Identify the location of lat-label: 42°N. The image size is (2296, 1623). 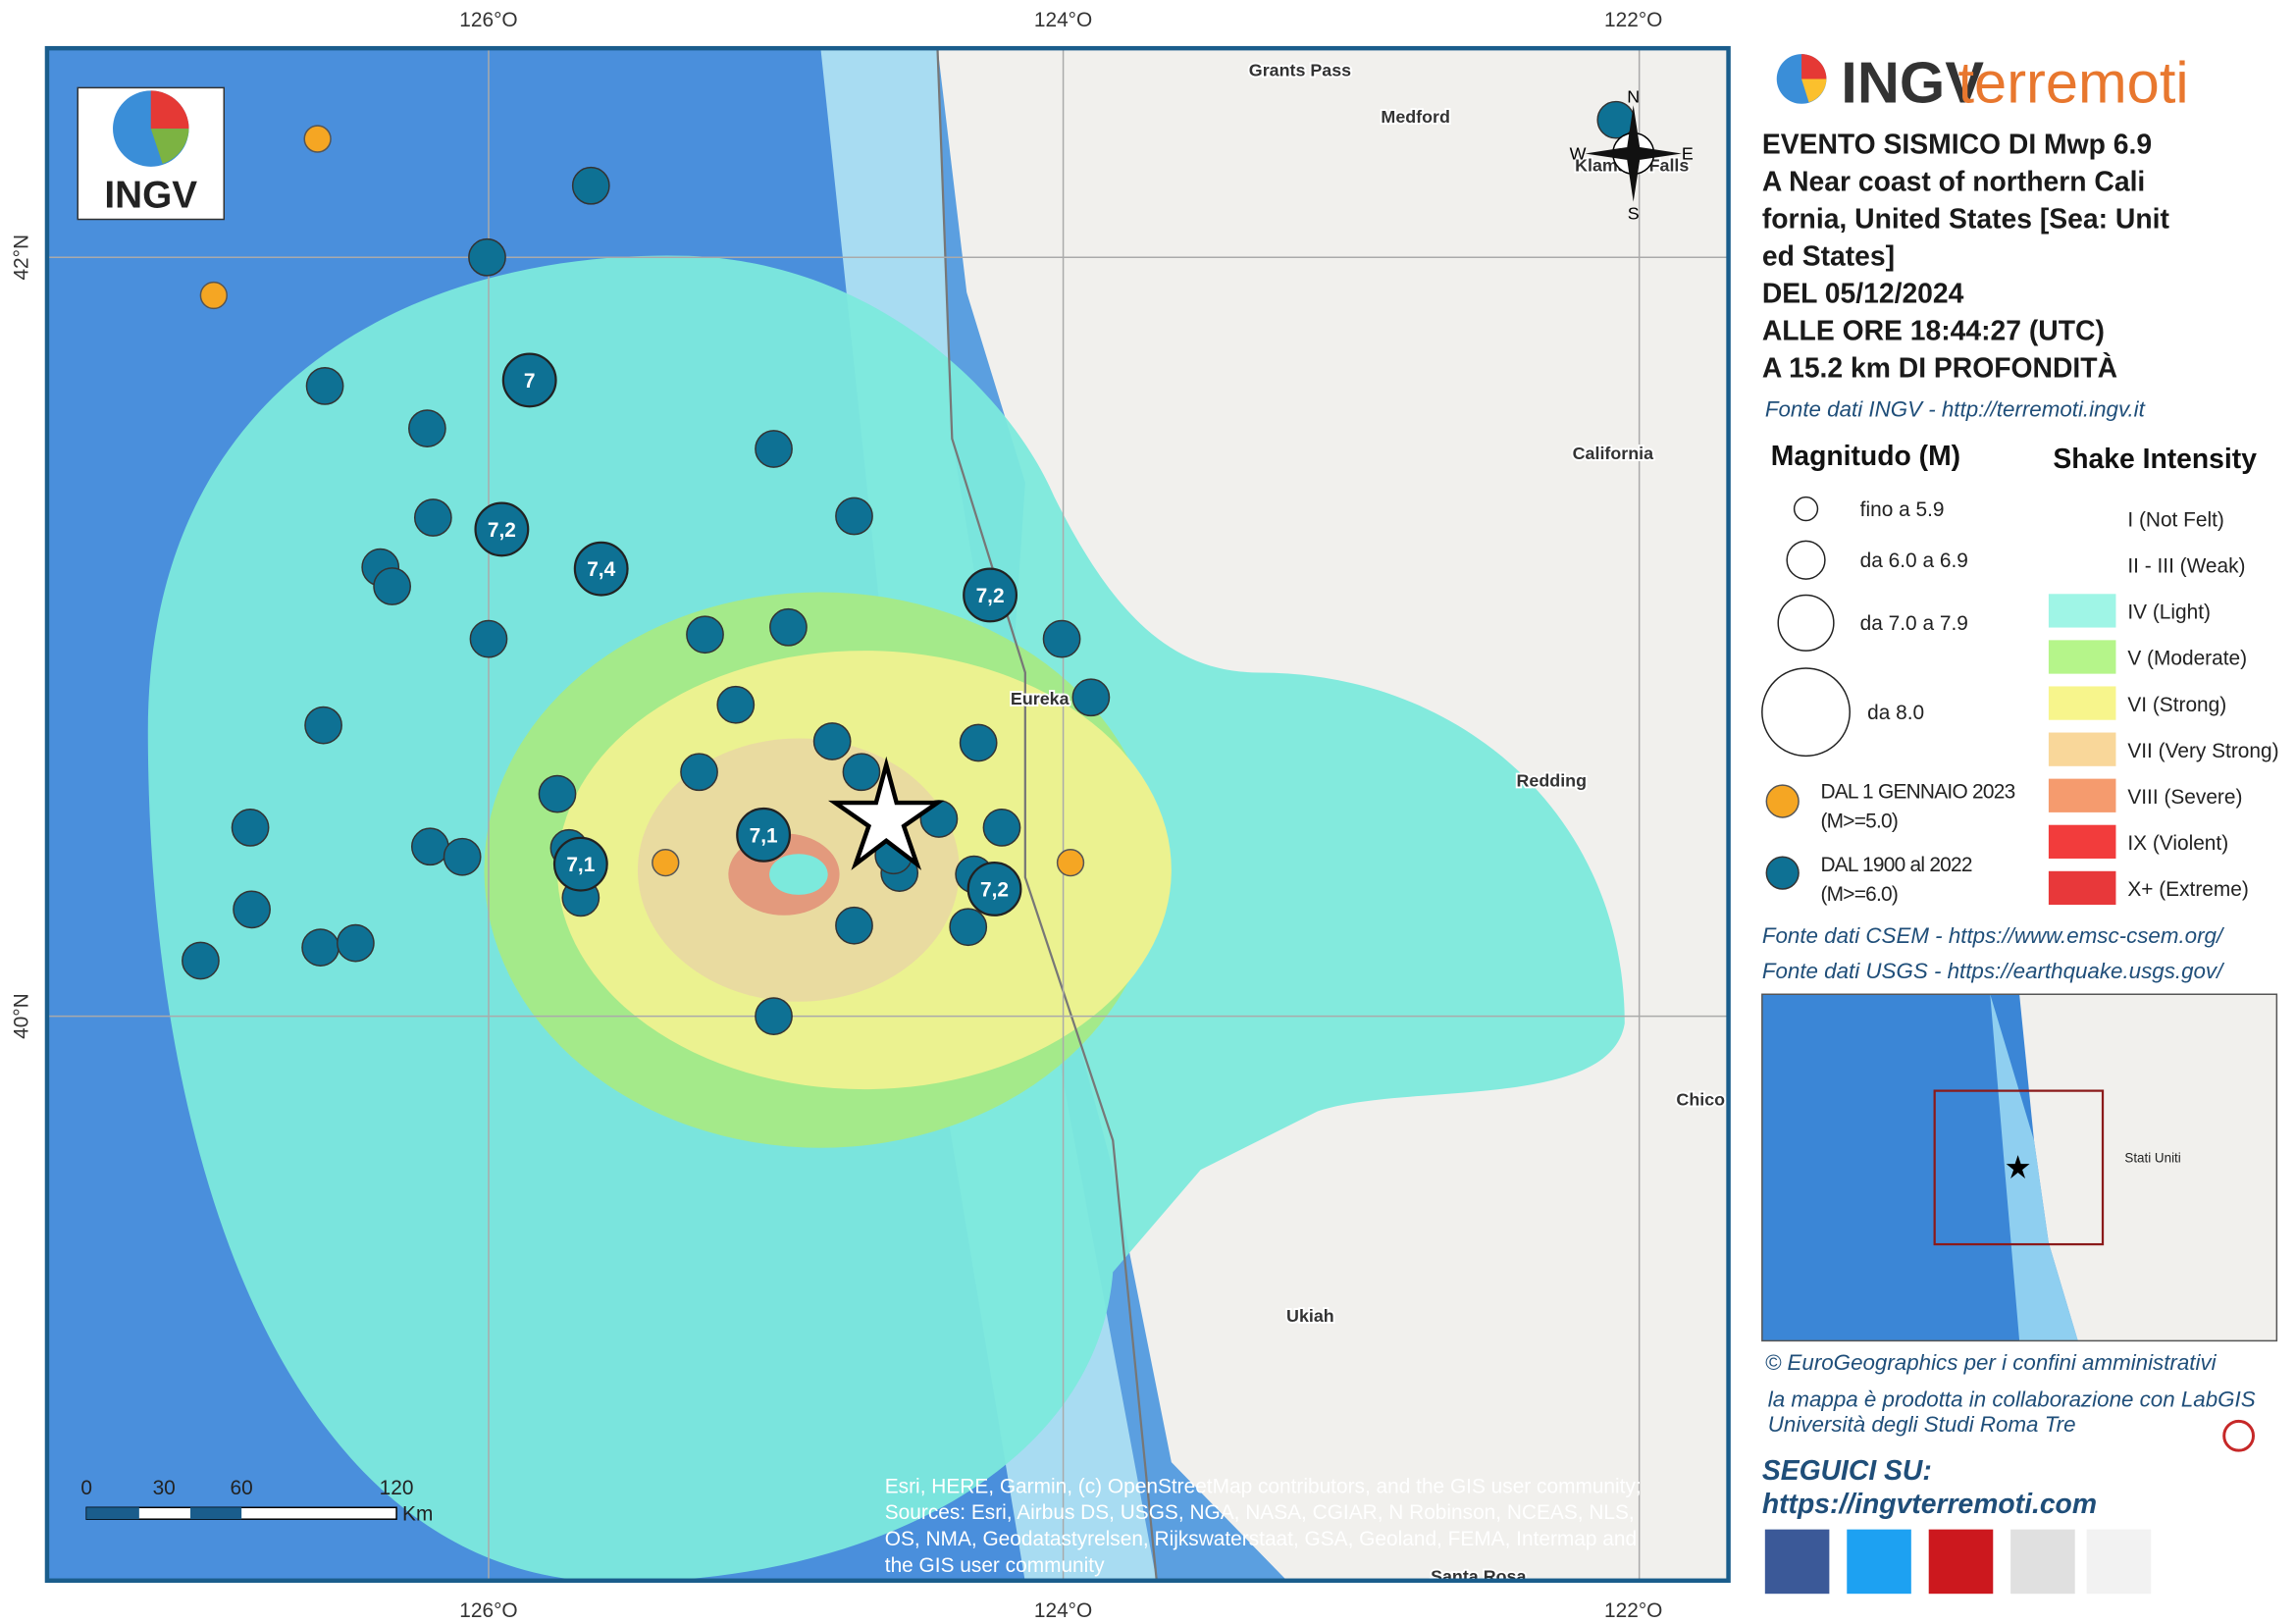
(22, 258).